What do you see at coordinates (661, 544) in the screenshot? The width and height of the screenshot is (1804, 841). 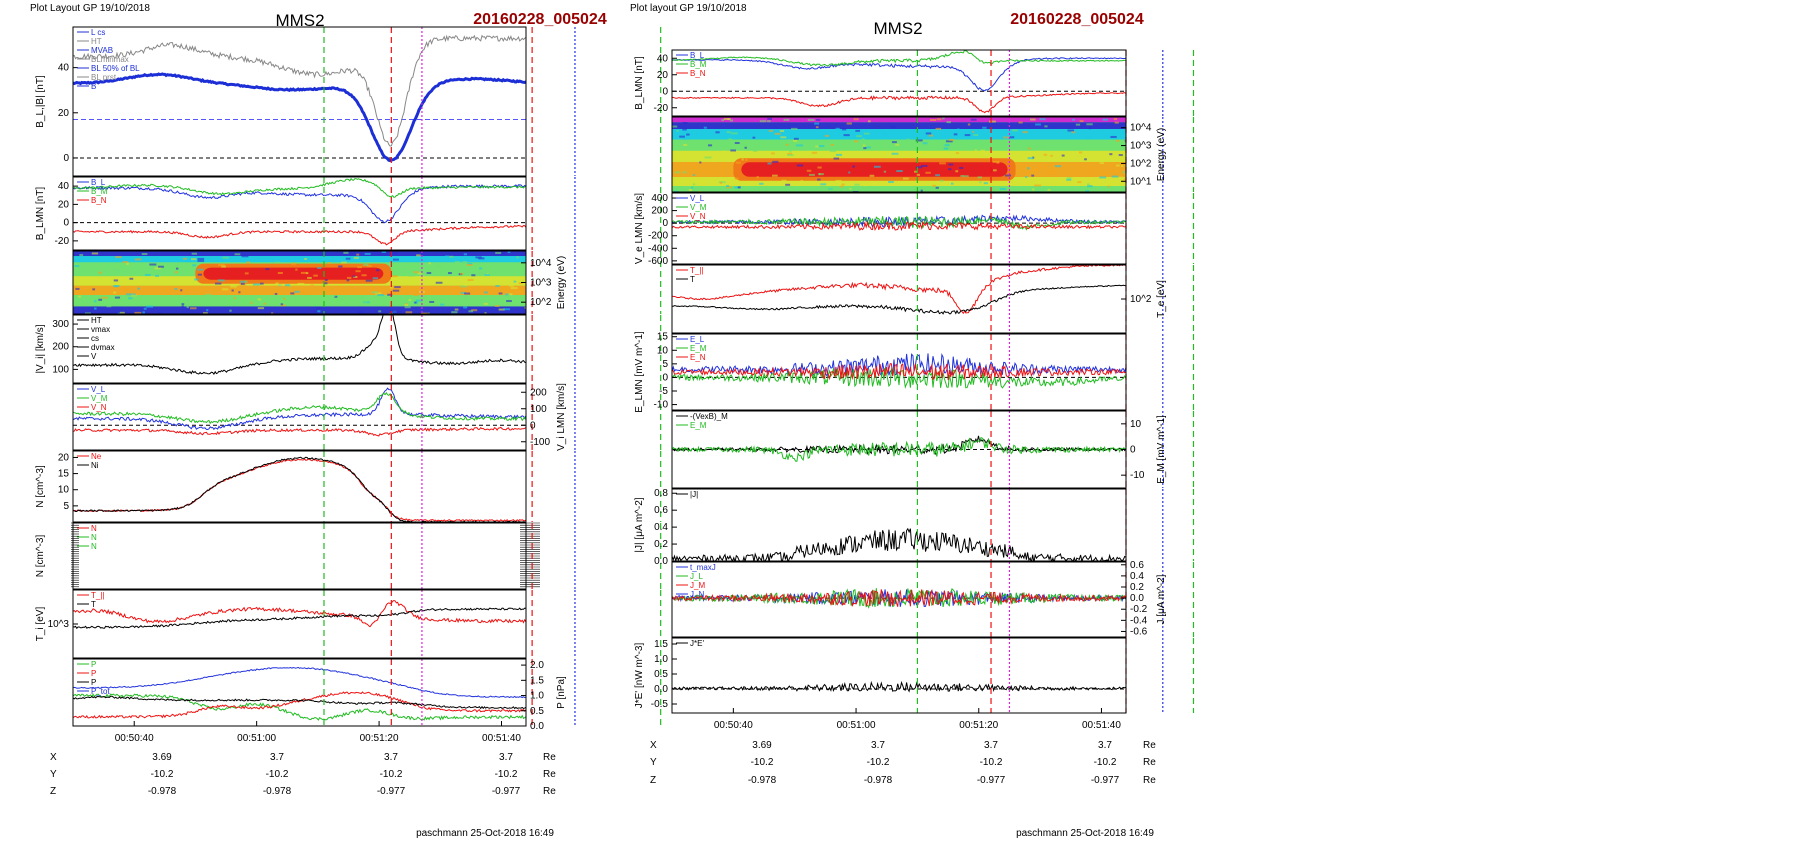 I see `y-tick-label: 0.2` at bounding box center [661, 544].